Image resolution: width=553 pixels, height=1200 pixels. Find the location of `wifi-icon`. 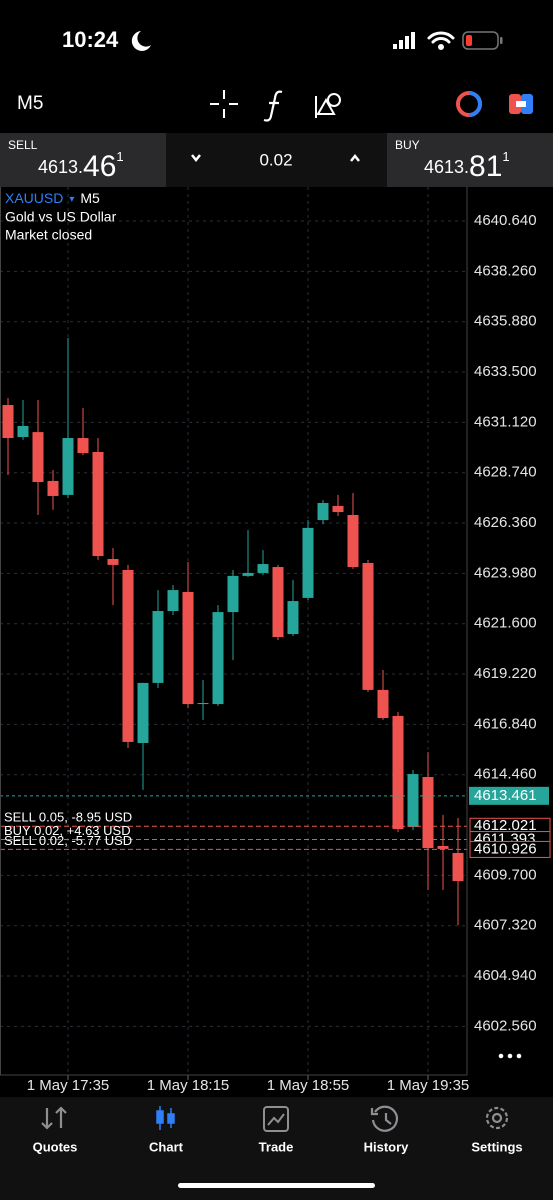

wifi-icon is located at coordinates (441, 40).